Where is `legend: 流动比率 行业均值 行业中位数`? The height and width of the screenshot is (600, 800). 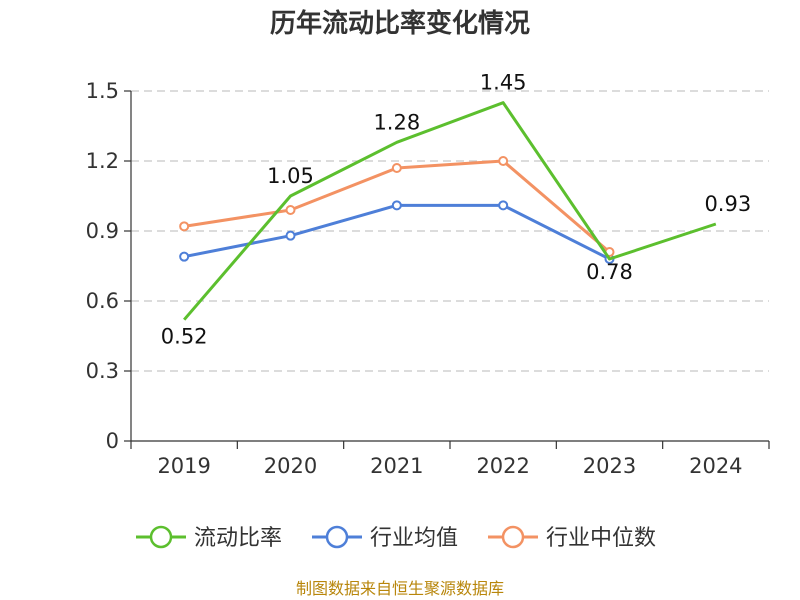 legend: 流动比率 行业均值 行业中位数 is located at coordinates (396, 538).